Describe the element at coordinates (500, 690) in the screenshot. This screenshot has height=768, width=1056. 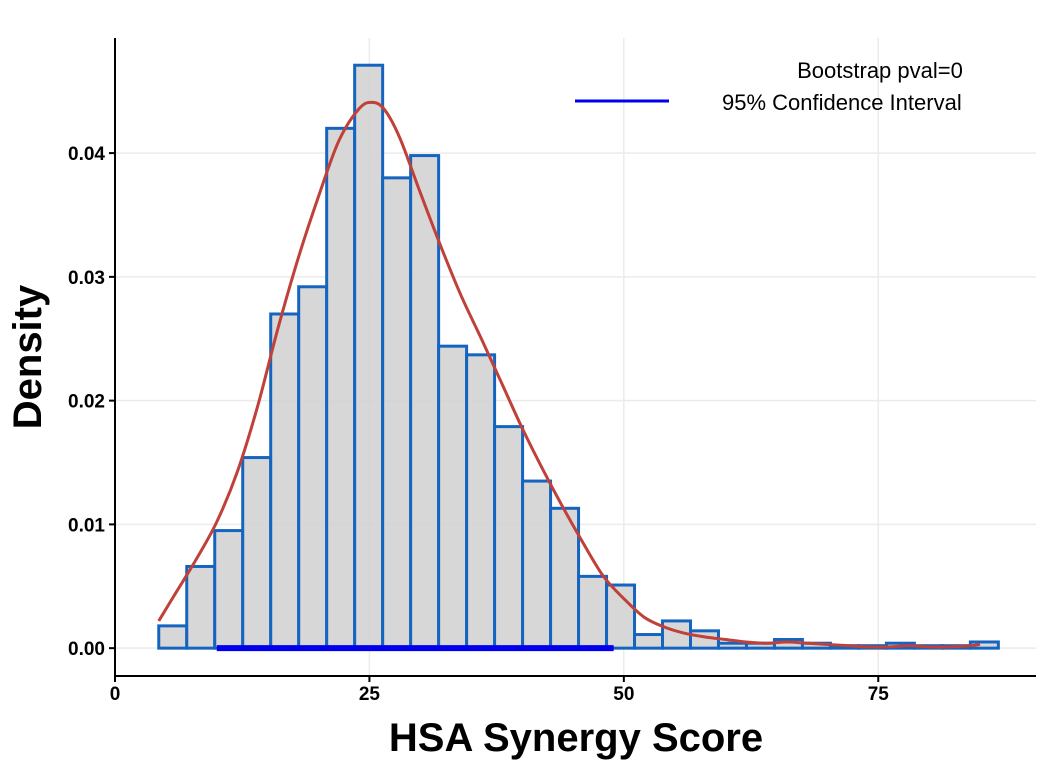
I see `x-axis-ticks: 0 25 50 75` at that location.